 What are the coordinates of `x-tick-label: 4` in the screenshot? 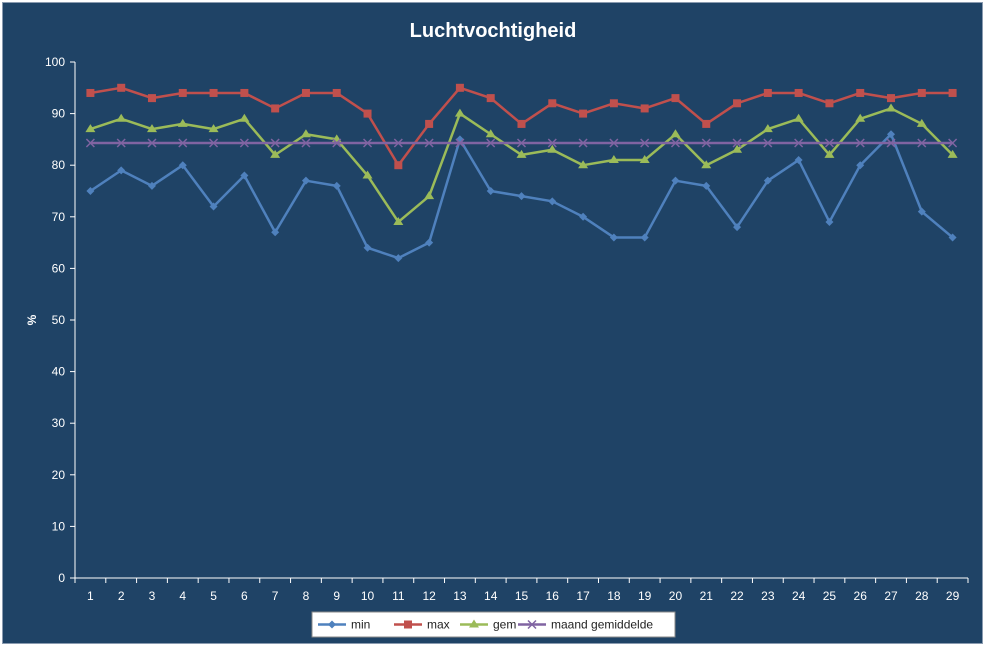 It's located at (182, 596).